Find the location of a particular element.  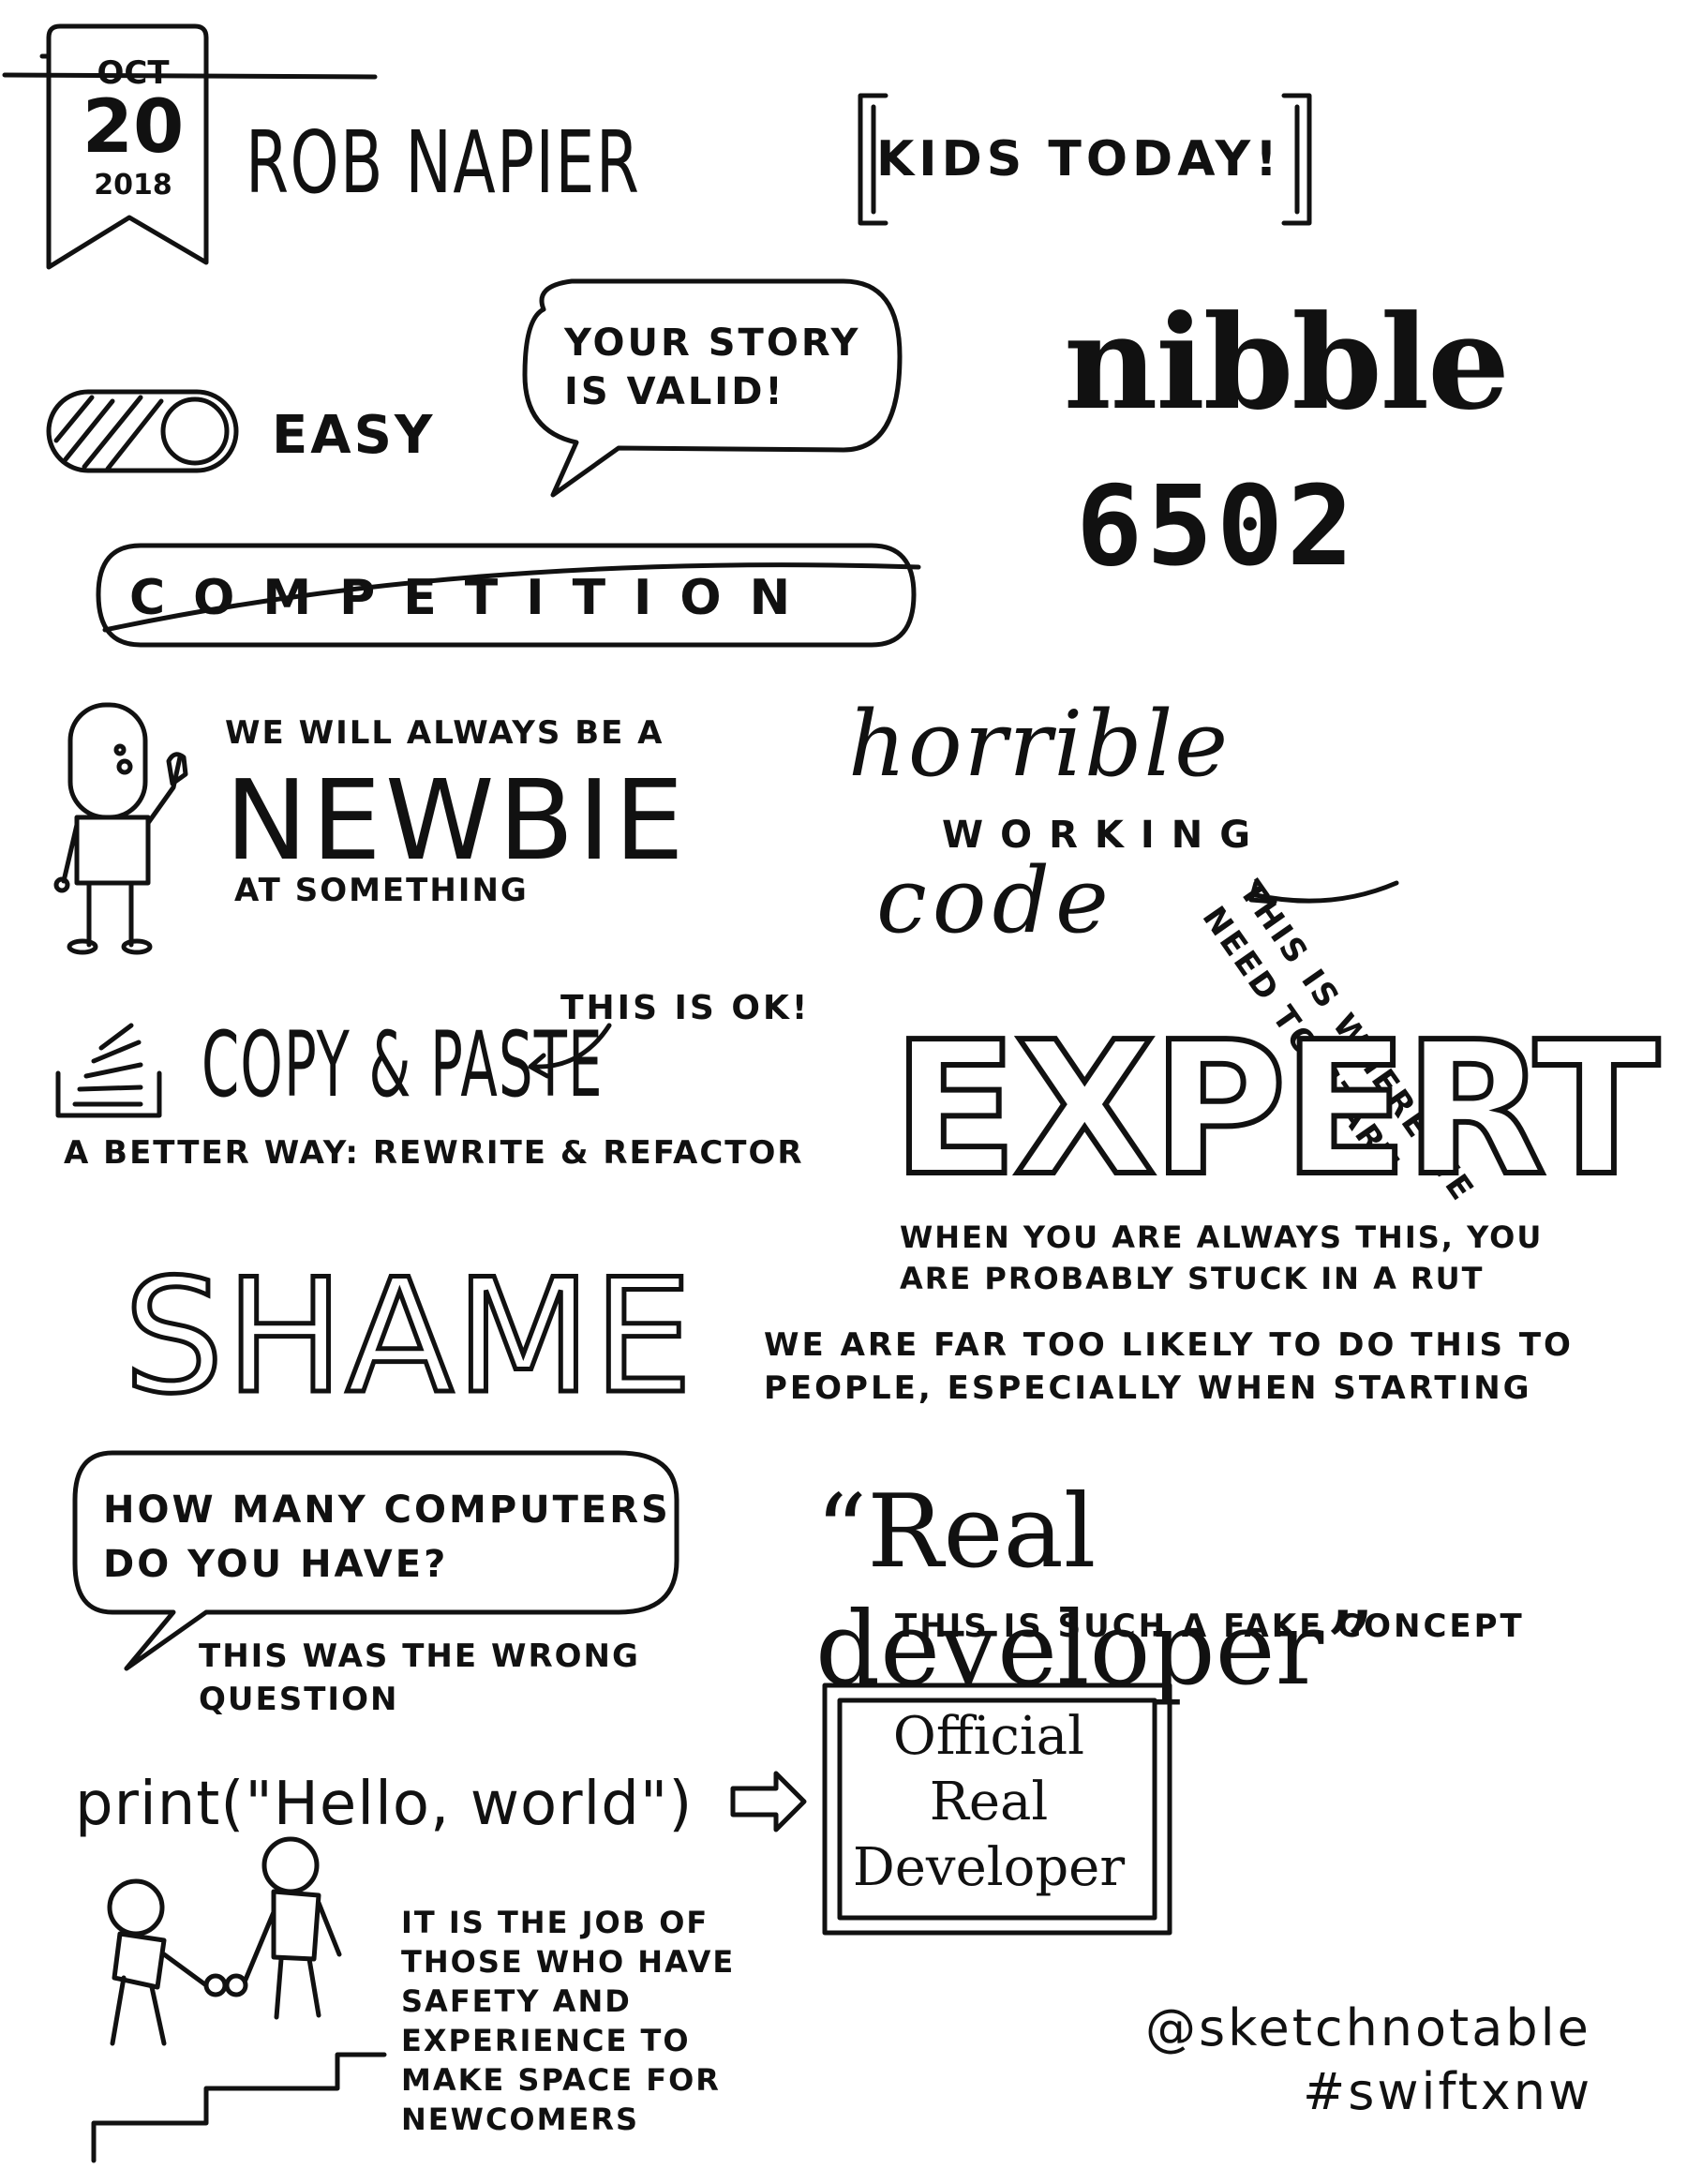

toggle-switch-icon is located at coordinates (142, 431).